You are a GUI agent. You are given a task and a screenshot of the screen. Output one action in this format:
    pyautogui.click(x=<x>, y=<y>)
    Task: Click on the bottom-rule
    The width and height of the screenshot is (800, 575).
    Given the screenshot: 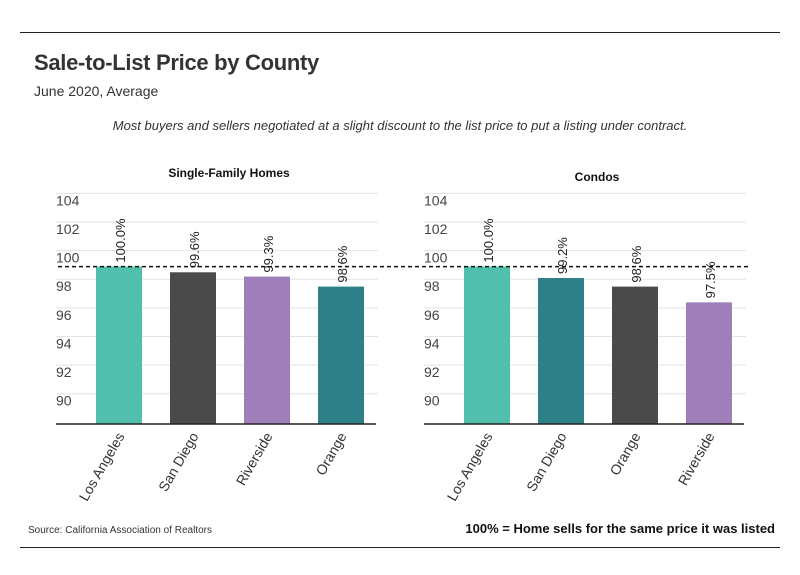 What is the action you would take?
    pyautogui.click(x=400, y=547)
    